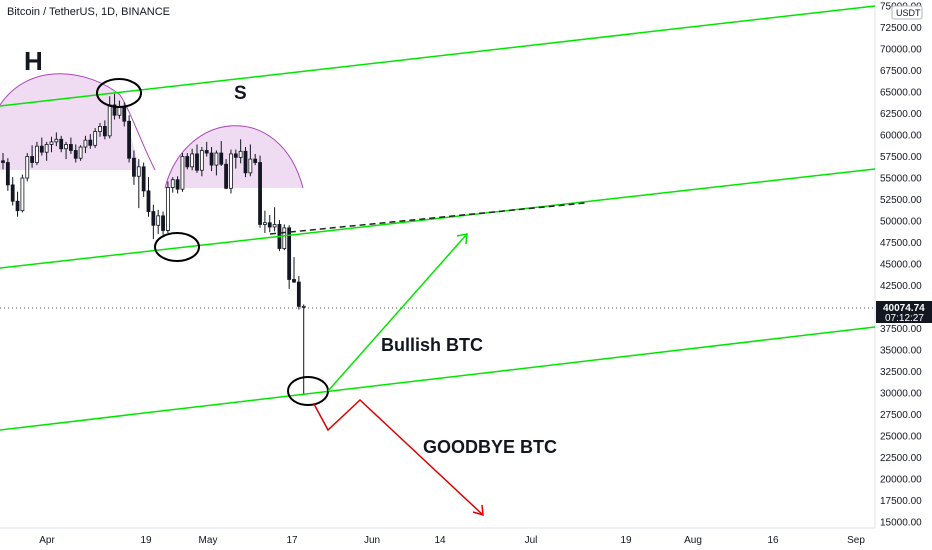 The width and height of the screenshot is (932, 550). What do you see at coordinates (398, 457) in the screenshot?
I see `bearish-arrow-line` at bounding box center [398, 457].